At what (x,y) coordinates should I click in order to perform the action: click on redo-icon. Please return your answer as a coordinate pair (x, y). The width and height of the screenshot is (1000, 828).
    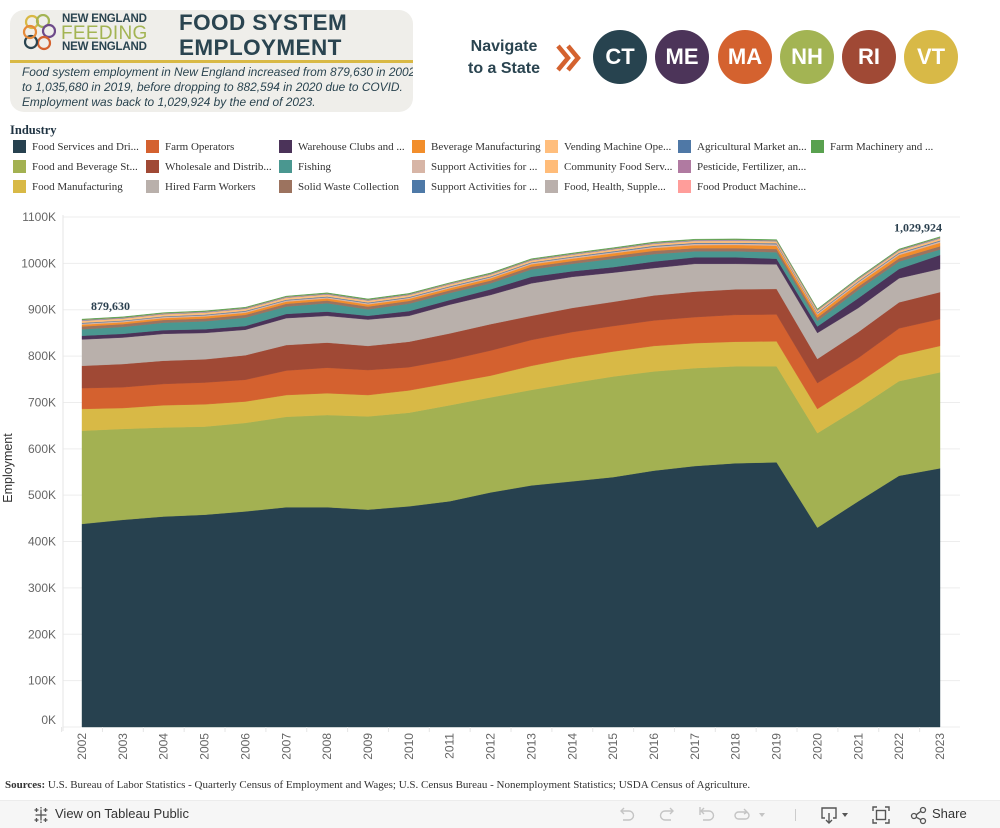
    Looking at the image, I should click on (667, 815).